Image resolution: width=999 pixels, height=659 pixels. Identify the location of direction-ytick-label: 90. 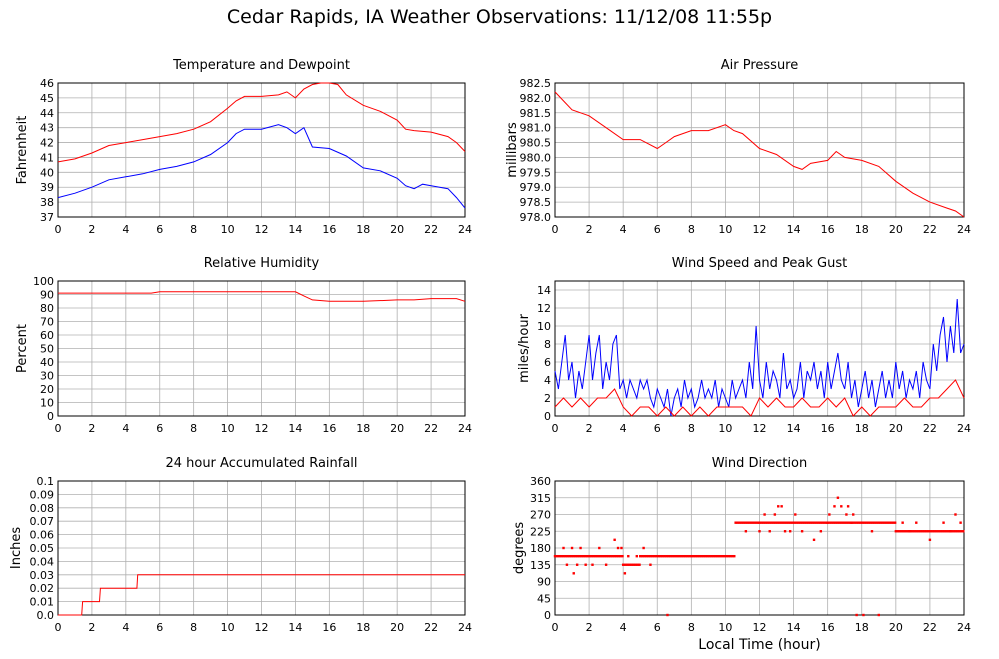
(544, 582).